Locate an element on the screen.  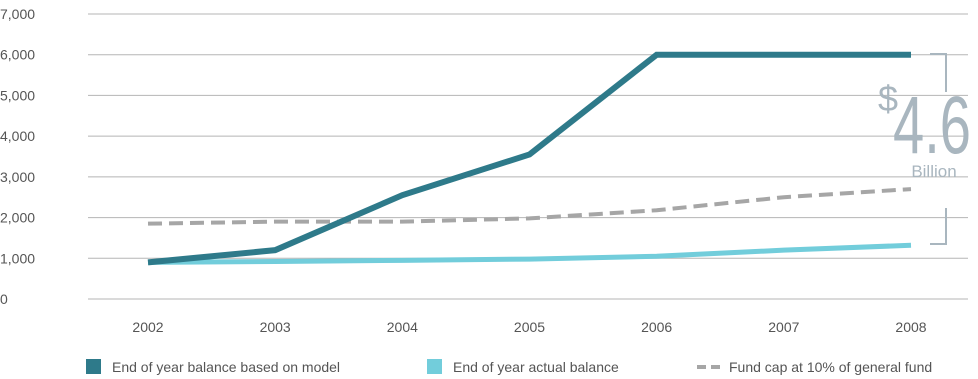
y-axis-tick-labels: 0 1,000 2,000 3,000 4,000 5,000 6,000 7,000 is located at coordinates (17, 156).